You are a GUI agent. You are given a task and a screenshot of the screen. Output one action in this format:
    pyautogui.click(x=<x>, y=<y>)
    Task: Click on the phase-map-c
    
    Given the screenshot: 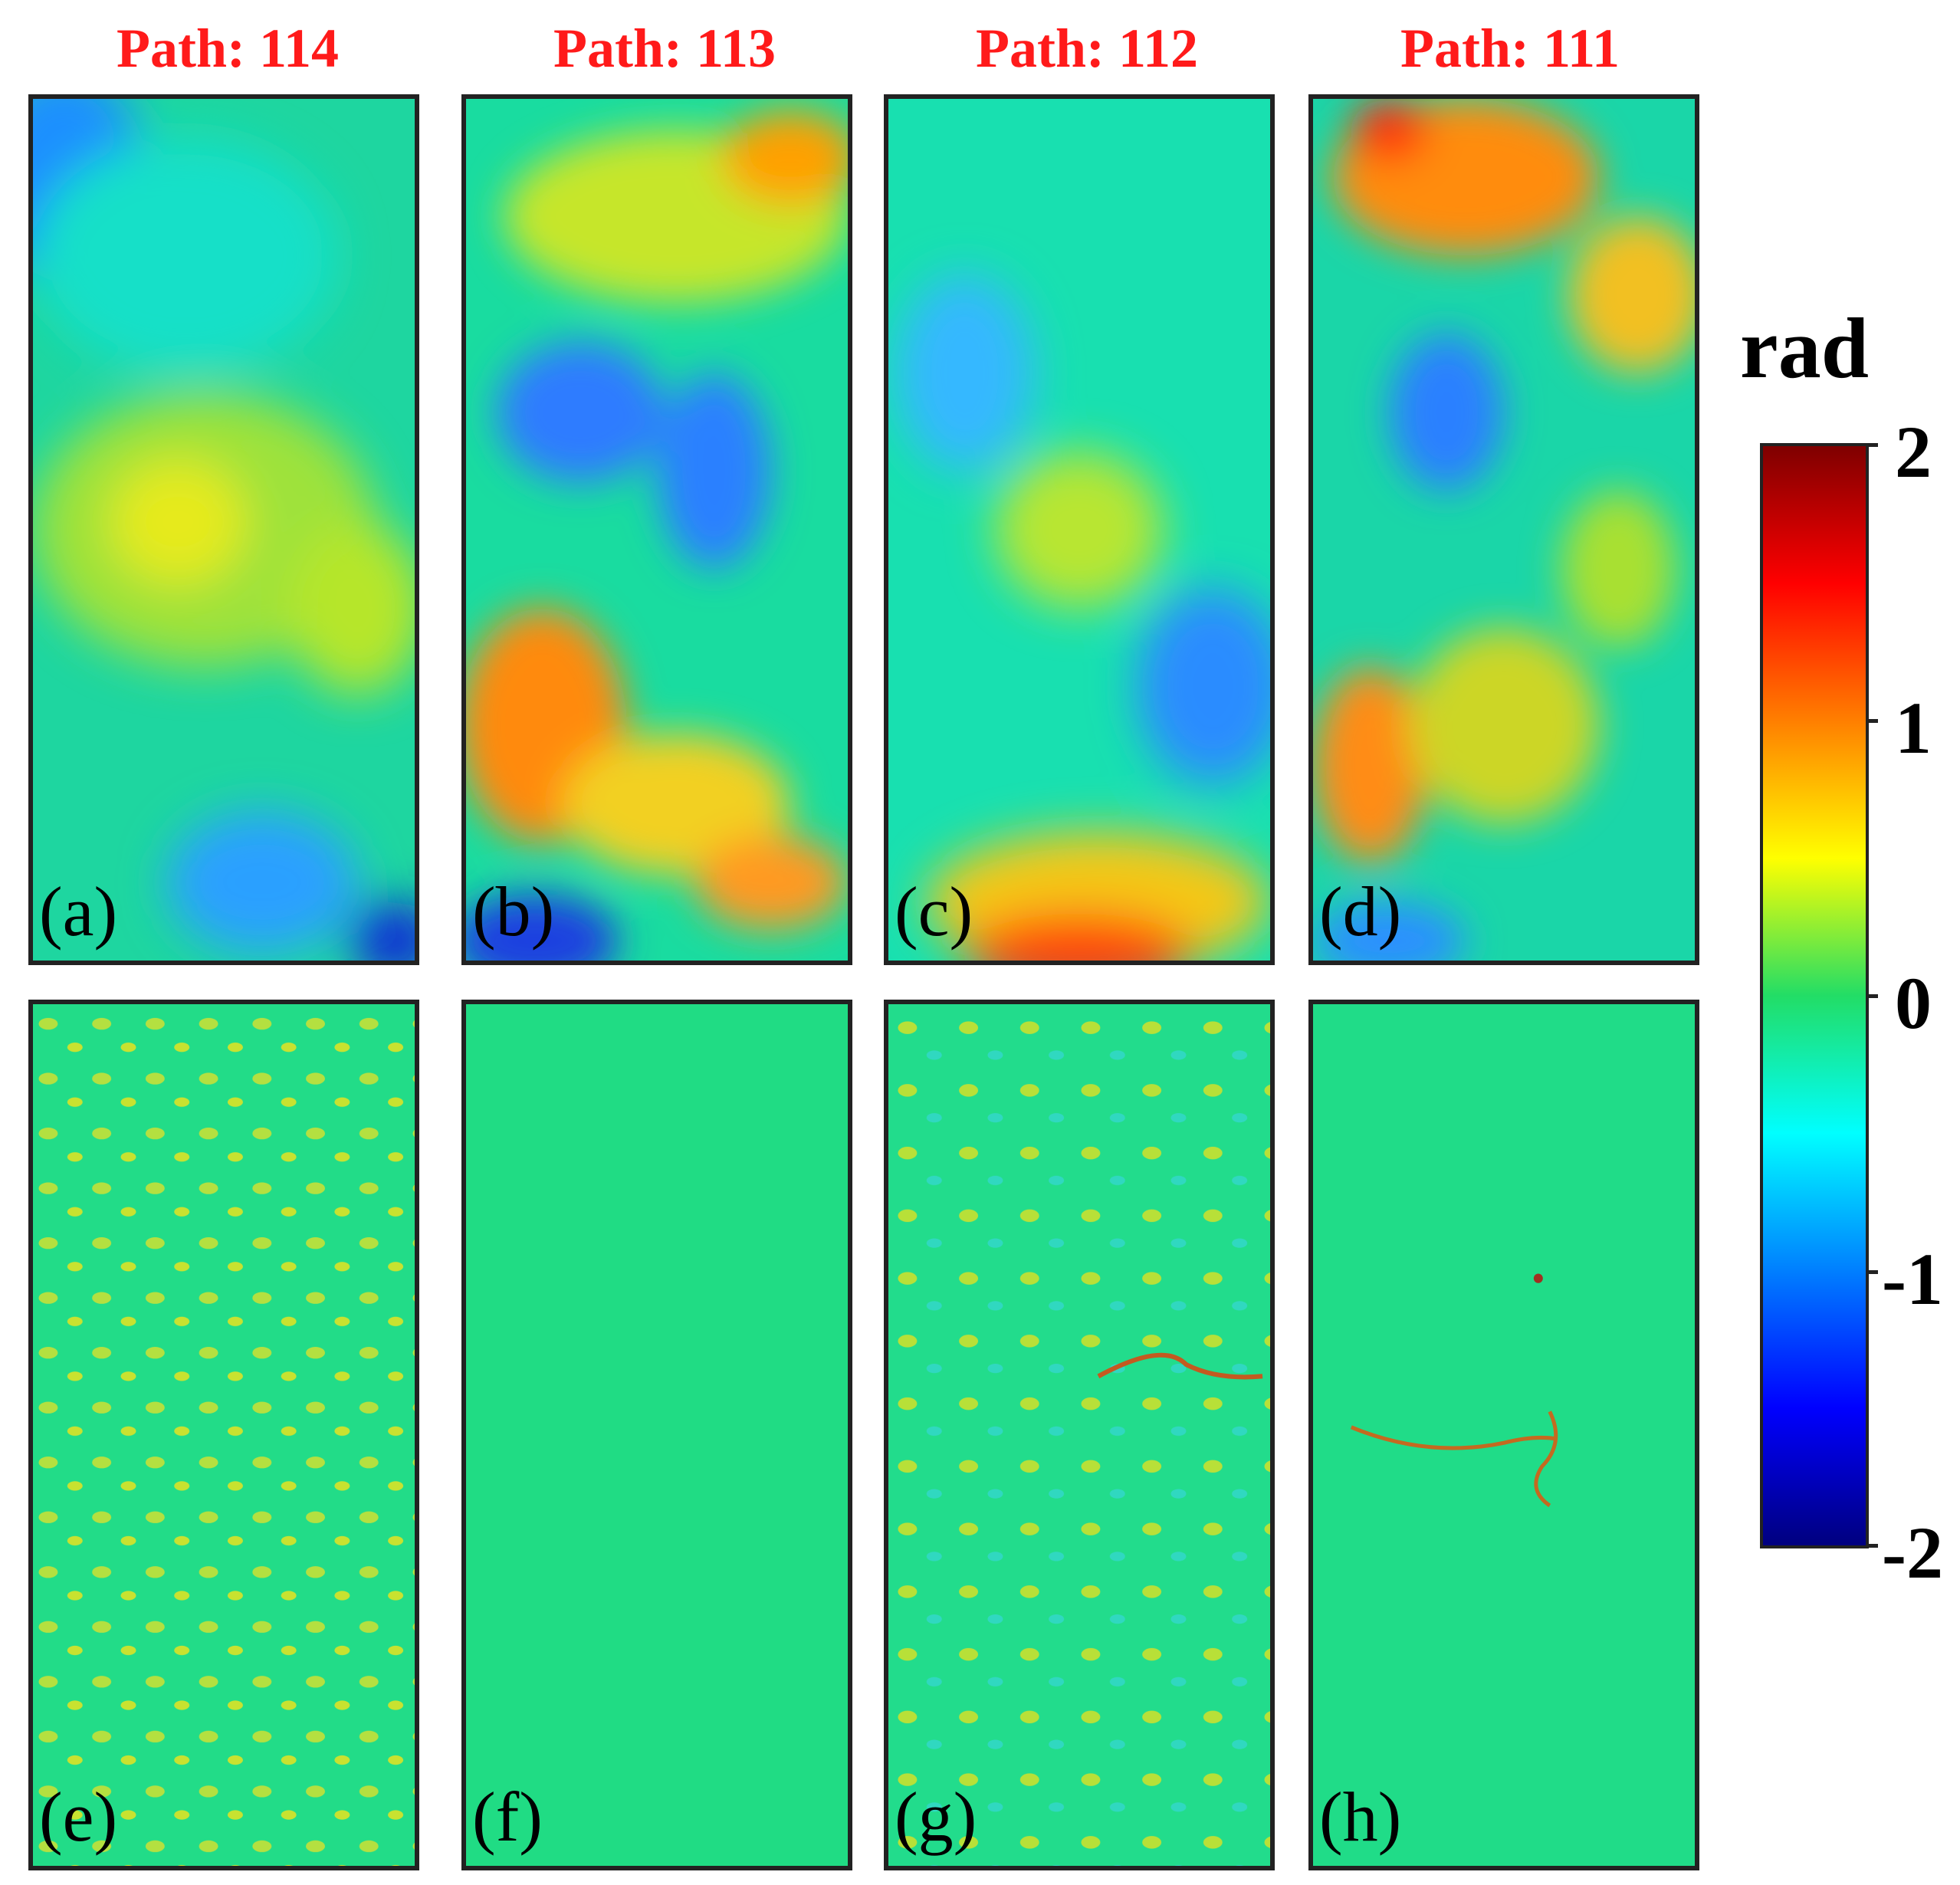 What is the action you would take?
    pyautogui.click(x=1079, y=530)
    